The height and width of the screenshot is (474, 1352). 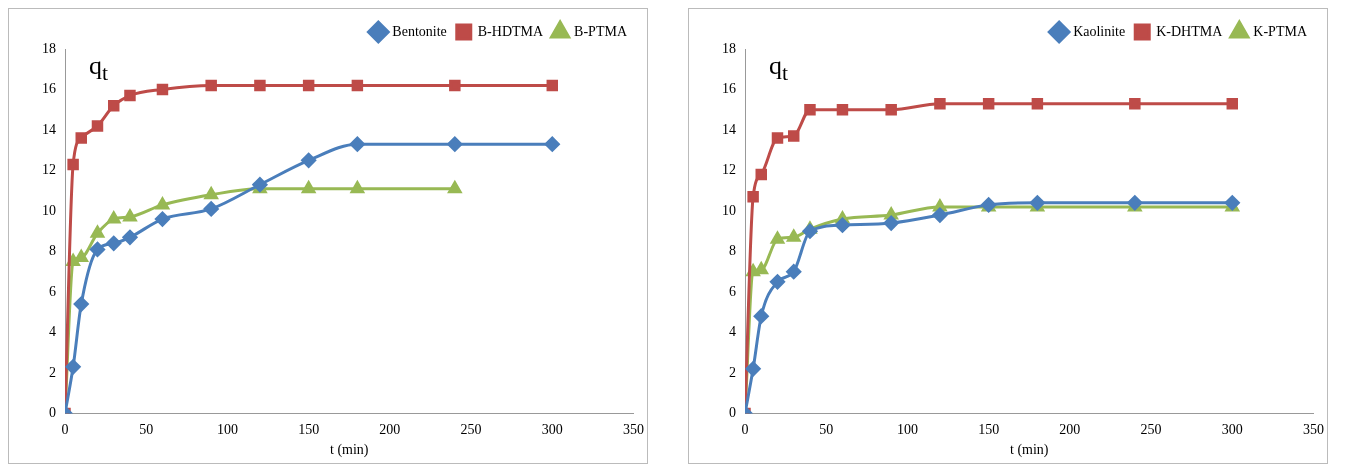 What do you see at coordinates (510, 31) in the screenshot?
I see `legend-label: B-HDTMA` at bounding box center [510, 31].